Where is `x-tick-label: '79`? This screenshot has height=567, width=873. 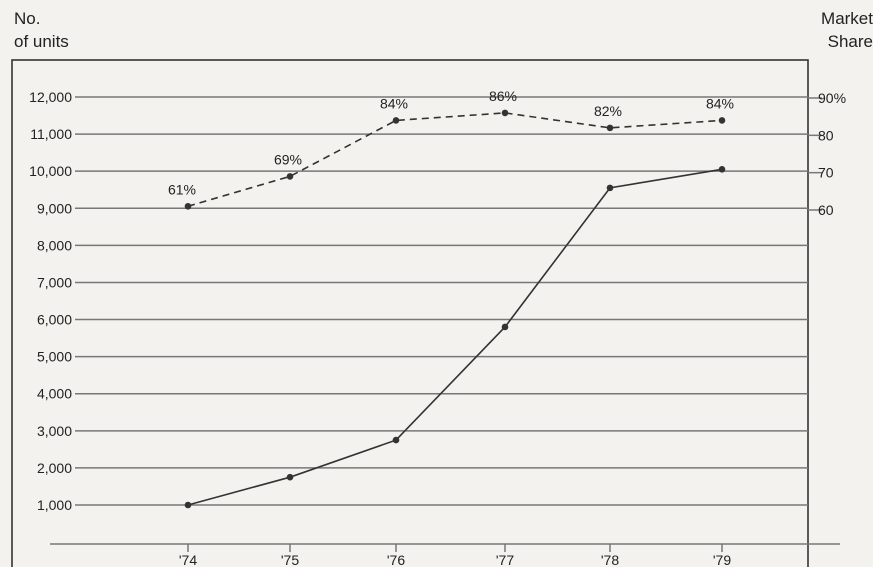
x-tick-label: '79 is located at coordinates (722, 559).